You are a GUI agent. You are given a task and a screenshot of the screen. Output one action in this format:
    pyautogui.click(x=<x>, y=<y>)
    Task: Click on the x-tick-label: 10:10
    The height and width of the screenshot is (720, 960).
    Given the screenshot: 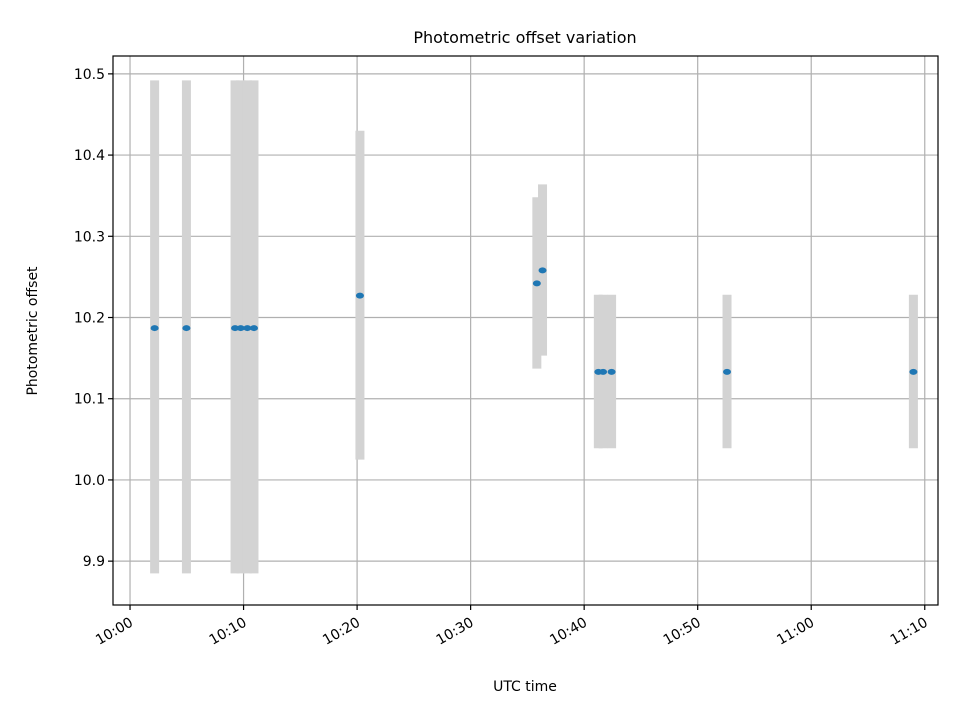 What is the action you would take?
    pyautogui.click(x=228, y=632)
    